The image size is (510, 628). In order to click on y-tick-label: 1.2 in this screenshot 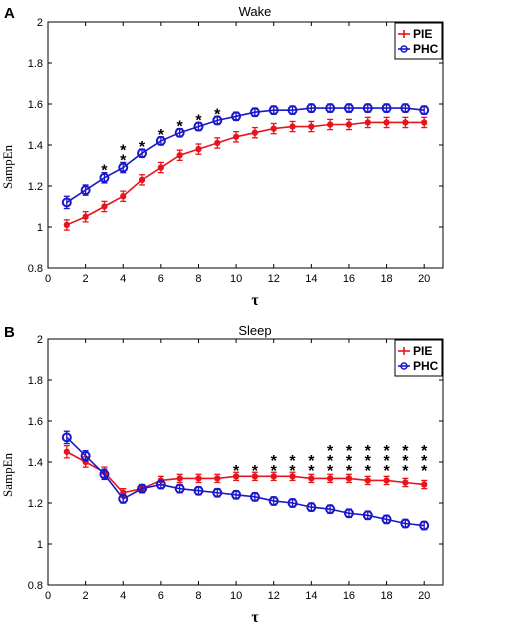, I will do `click(35, 187)`.